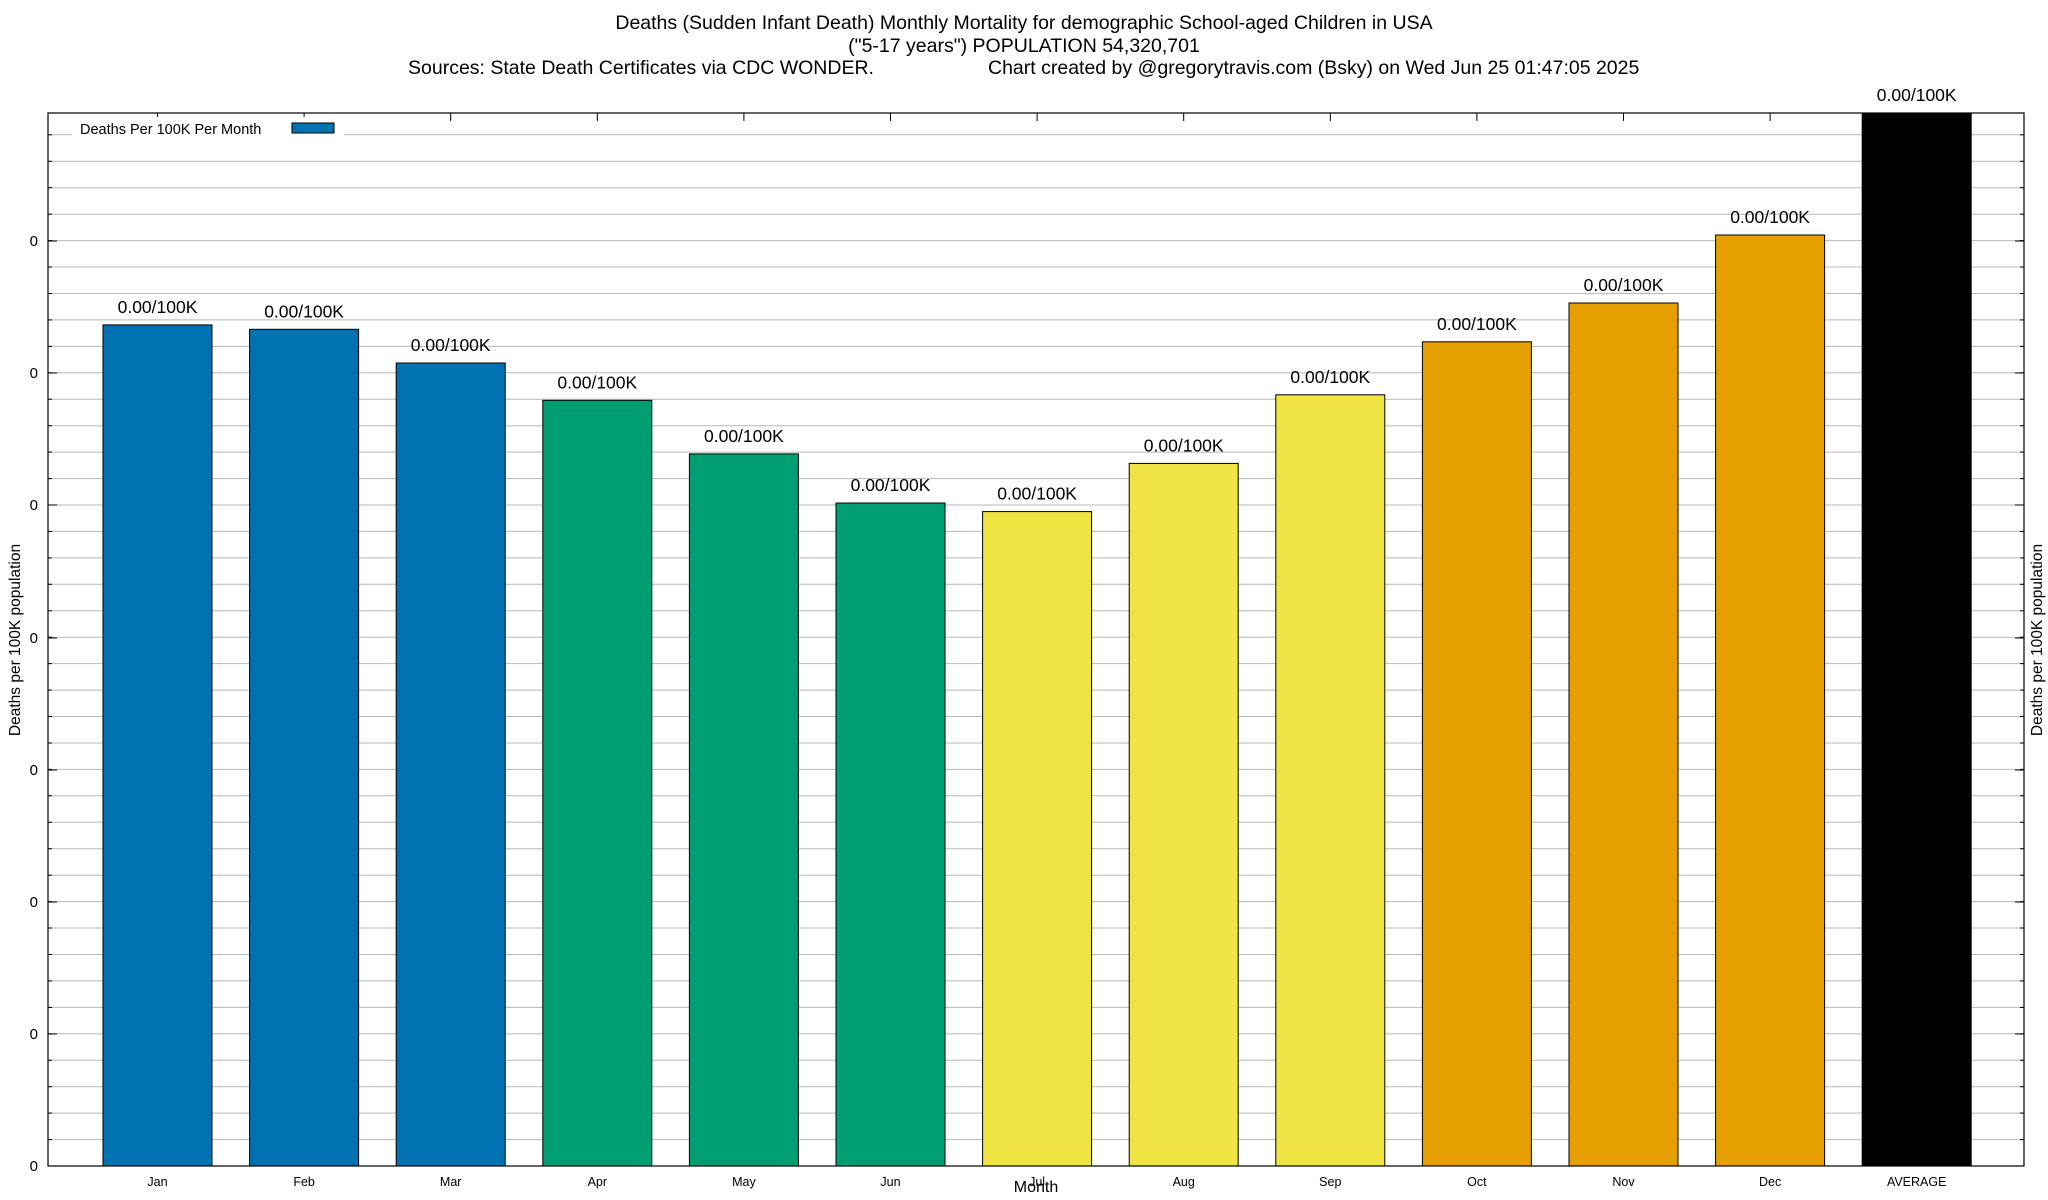 The height and width of the screenshot is (1200, 2048). I want to click on legend-swatch, so click(313, 128).